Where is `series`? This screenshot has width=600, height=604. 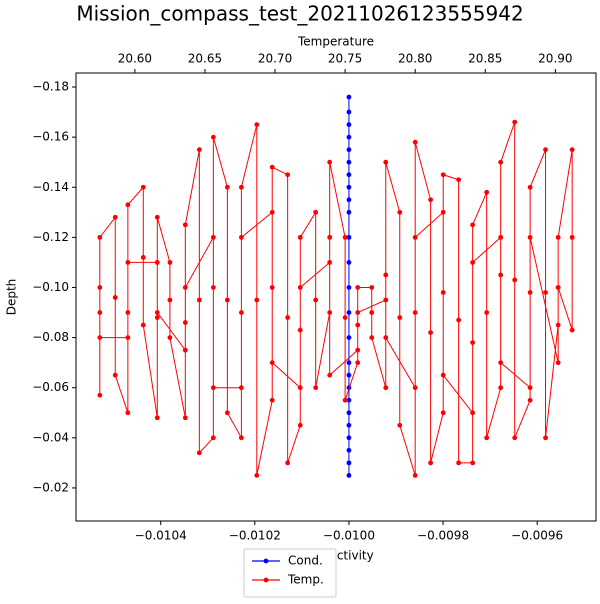
series is located at coordinates (349, 286).